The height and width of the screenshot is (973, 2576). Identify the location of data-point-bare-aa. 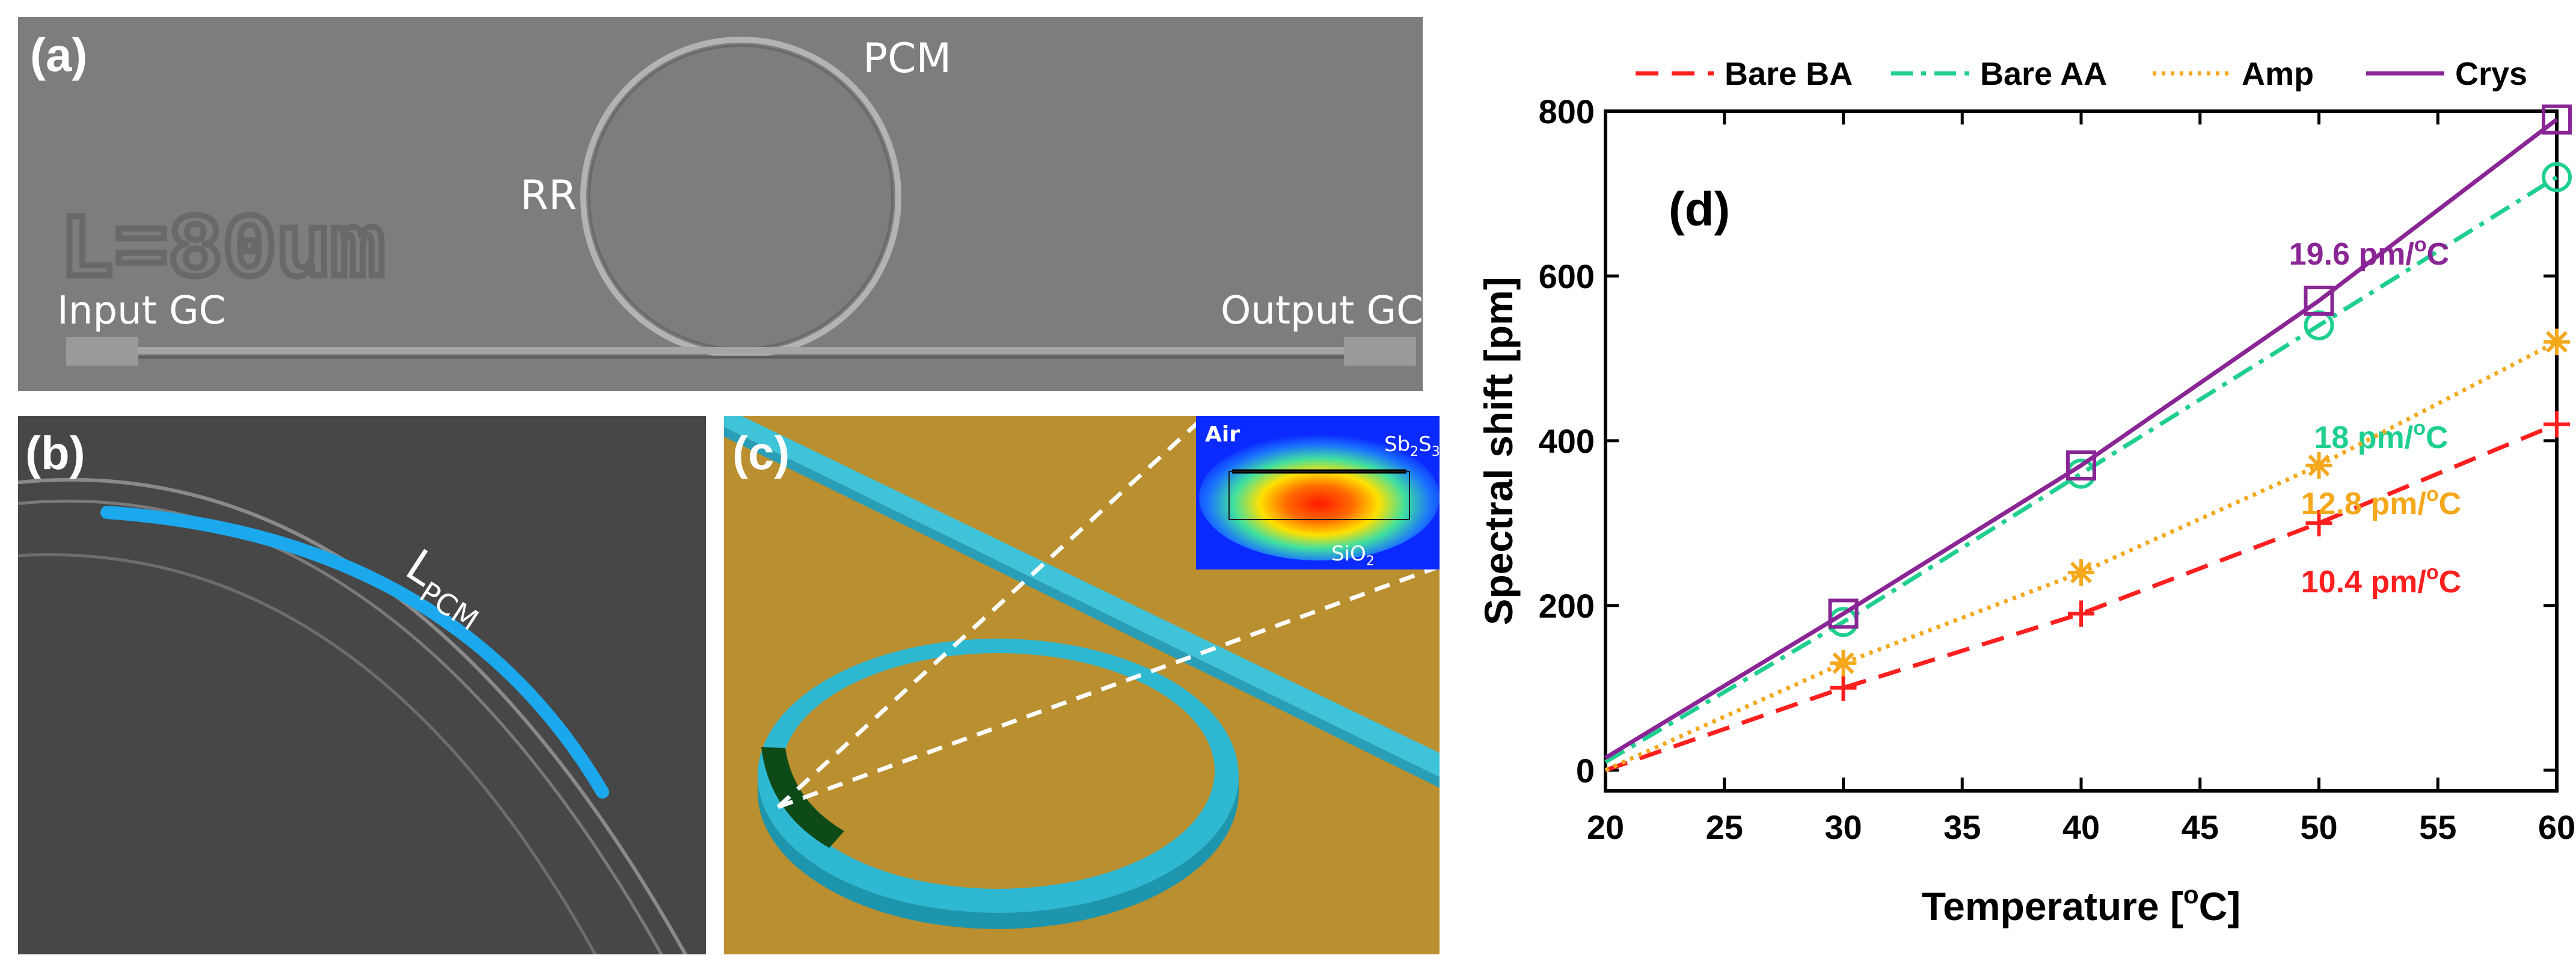
(2557, 177).